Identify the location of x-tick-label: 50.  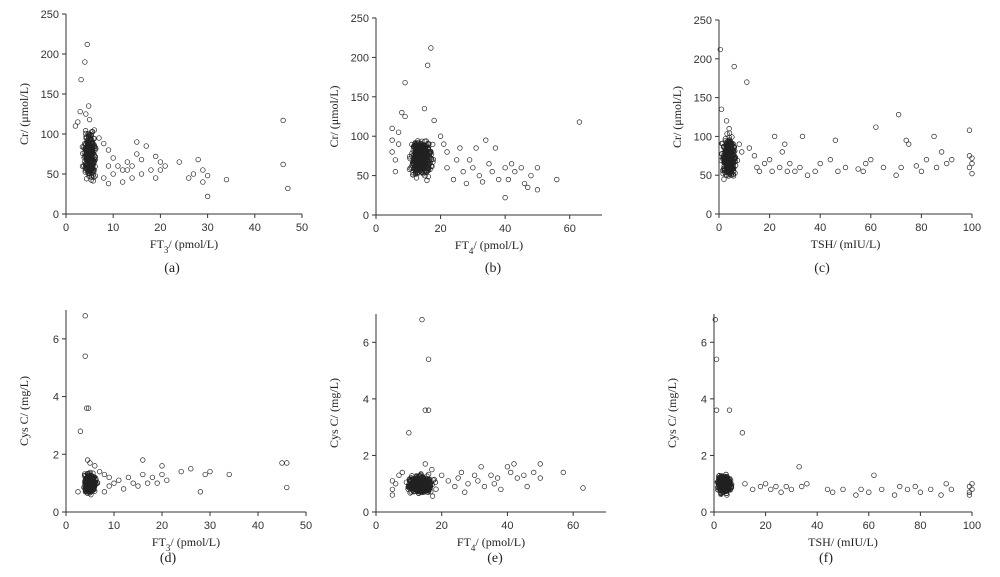
(306, 526).